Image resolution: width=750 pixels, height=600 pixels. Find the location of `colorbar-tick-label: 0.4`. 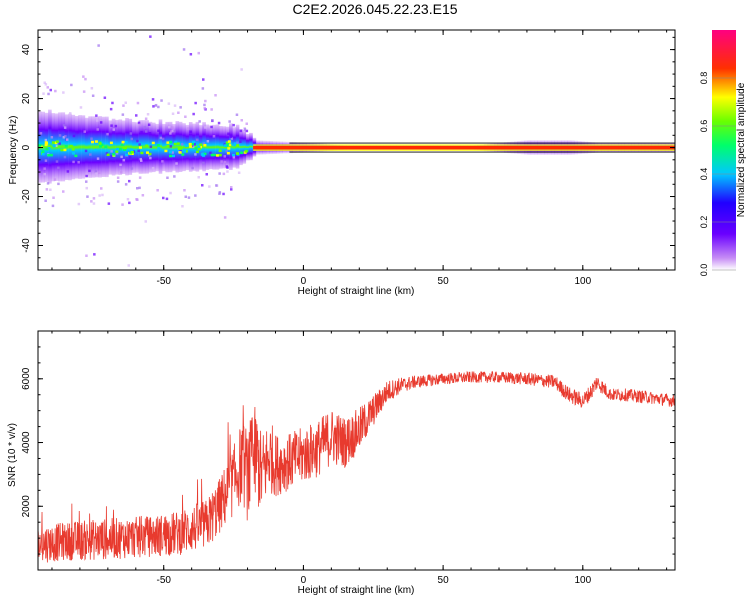

colorbar-tick-label: 0.4 is located at coordinates (704, 174).